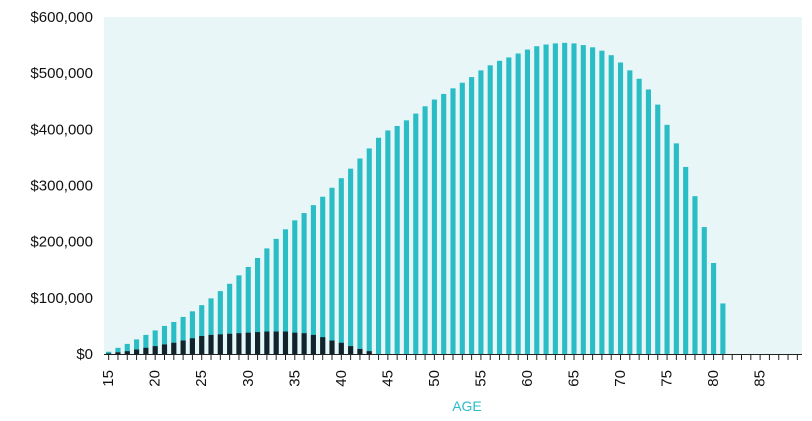 This screenshot has width=812, height=421. Describe the element at coordinates (61, 242) in the screenshot. I see `y-tick-label: $200,000` at that location.